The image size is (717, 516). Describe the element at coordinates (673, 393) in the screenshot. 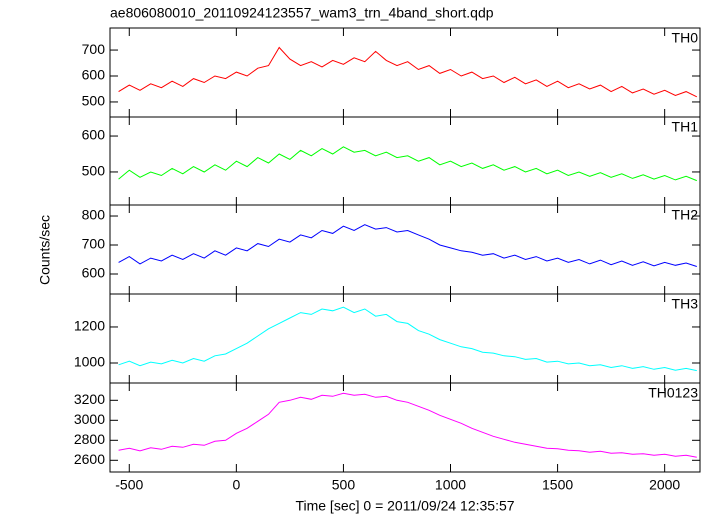

I see `panel-label: TH0123` at that location.